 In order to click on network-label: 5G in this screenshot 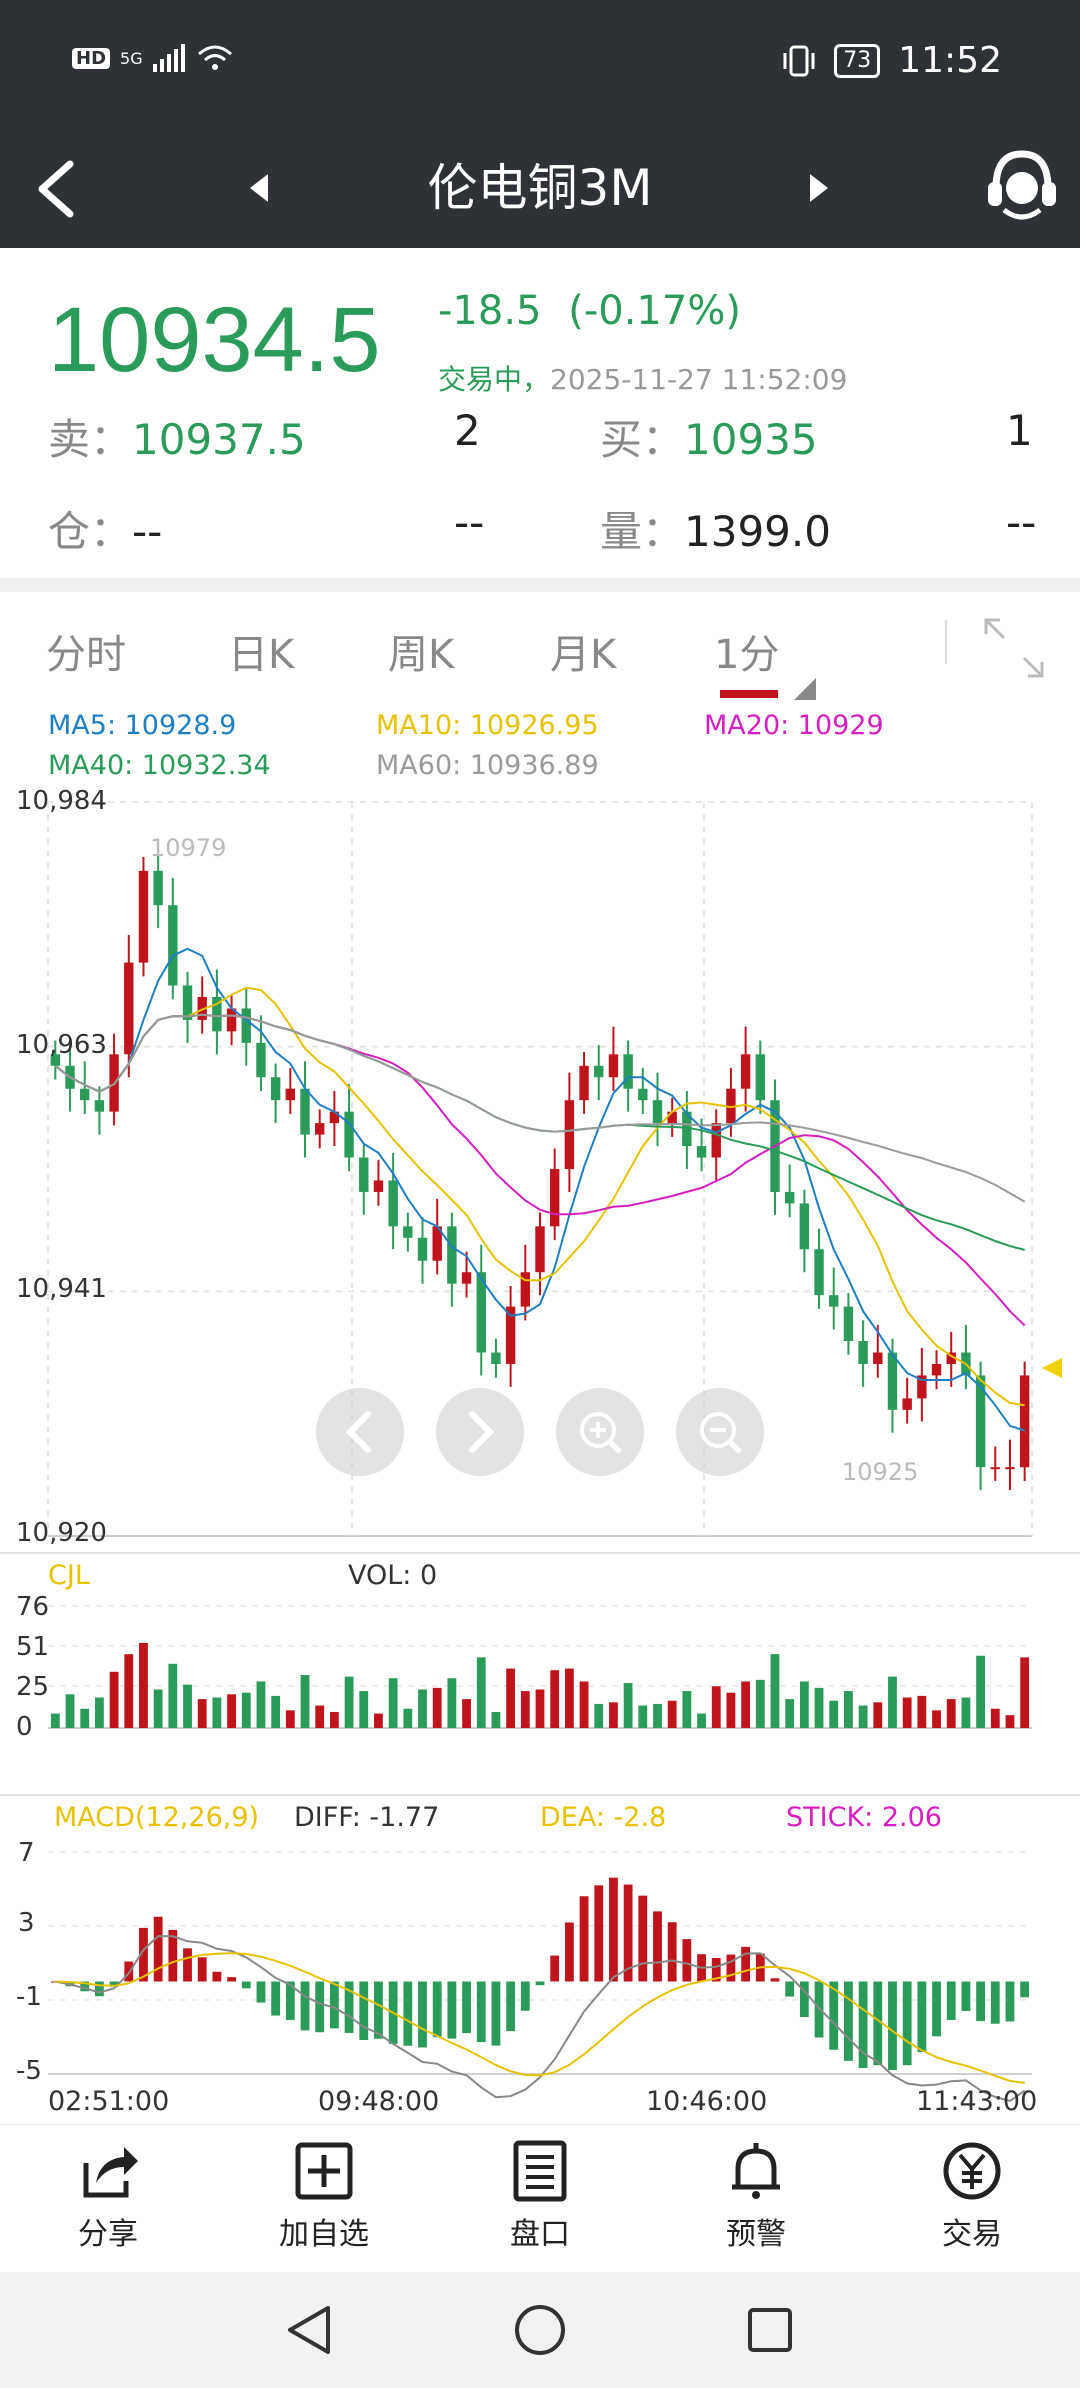, I will do `click(131, 58)`.